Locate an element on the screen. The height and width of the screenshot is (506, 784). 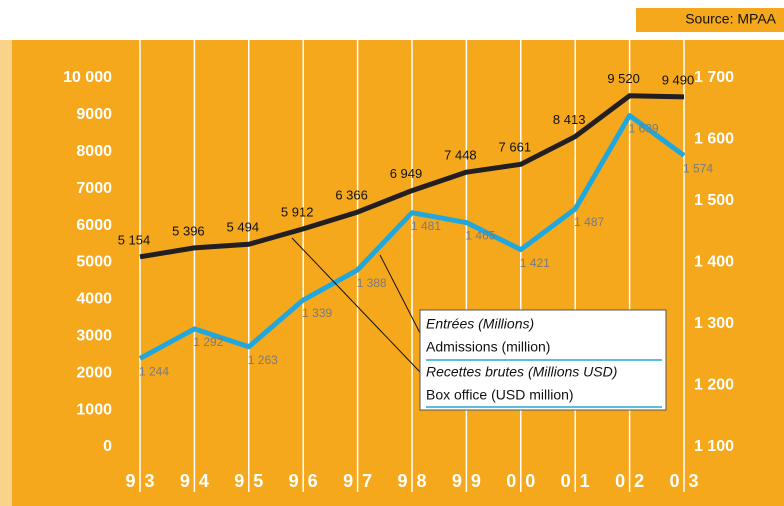
y2-tick-label: 1 700 is located at coordinates (714, 77).